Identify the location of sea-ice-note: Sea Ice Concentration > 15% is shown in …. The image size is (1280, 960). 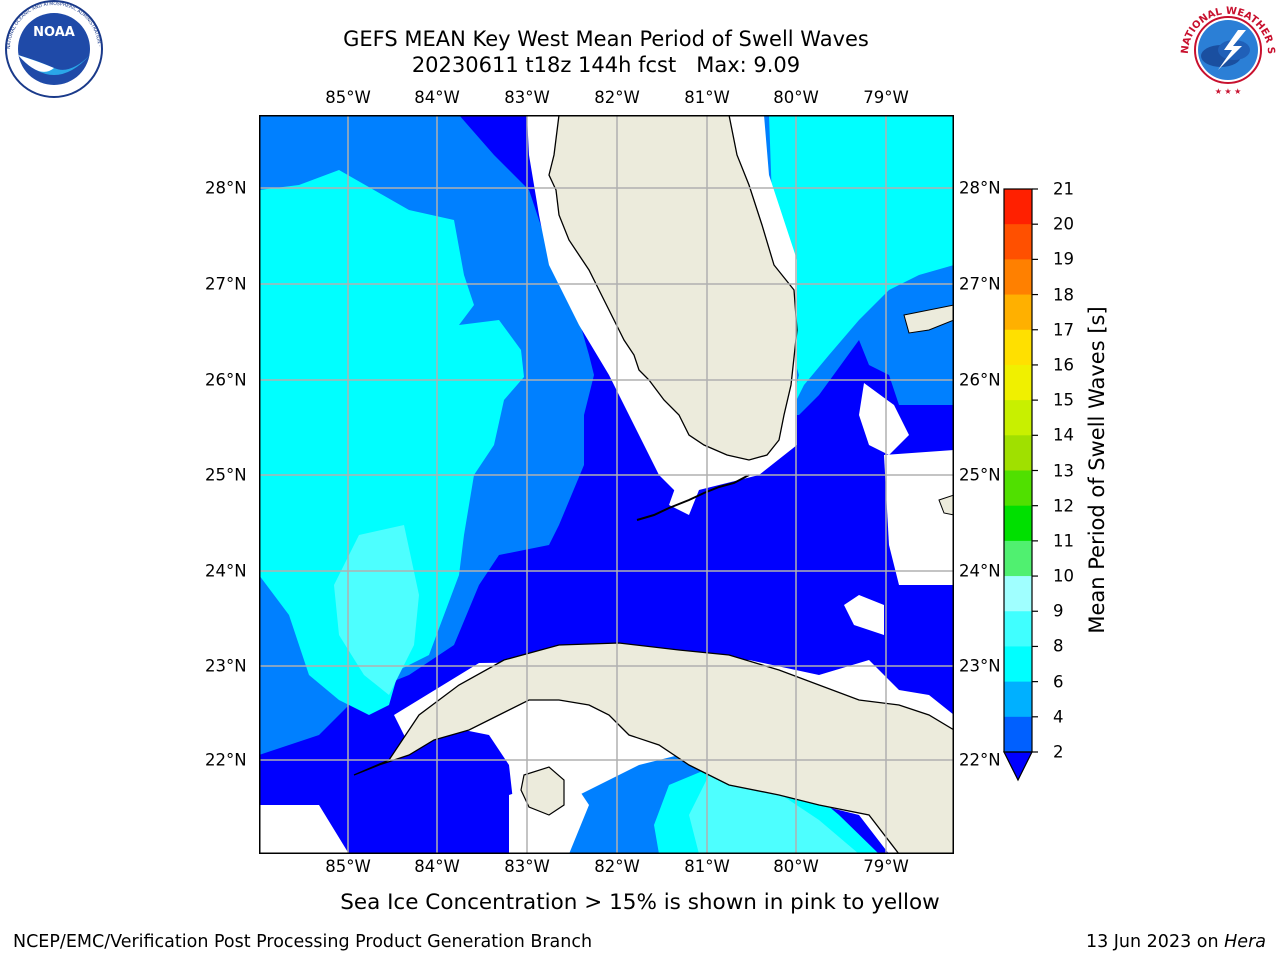
(640, 902).